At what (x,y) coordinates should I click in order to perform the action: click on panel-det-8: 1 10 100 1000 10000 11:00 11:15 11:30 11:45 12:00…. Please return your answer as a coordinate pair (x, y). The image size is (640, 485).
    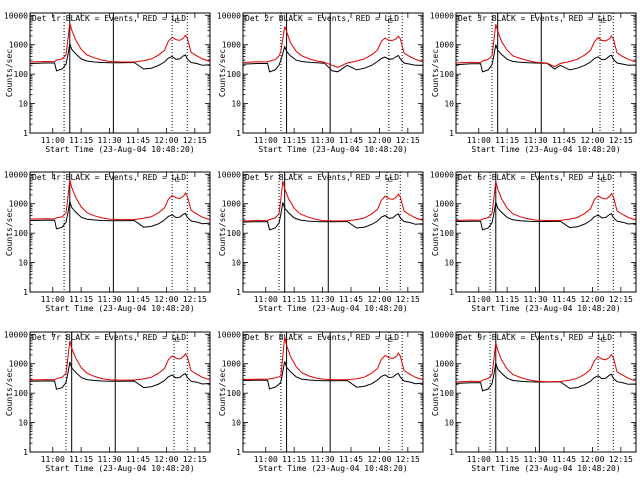
    Looking at the image, I should click on (320, 401).